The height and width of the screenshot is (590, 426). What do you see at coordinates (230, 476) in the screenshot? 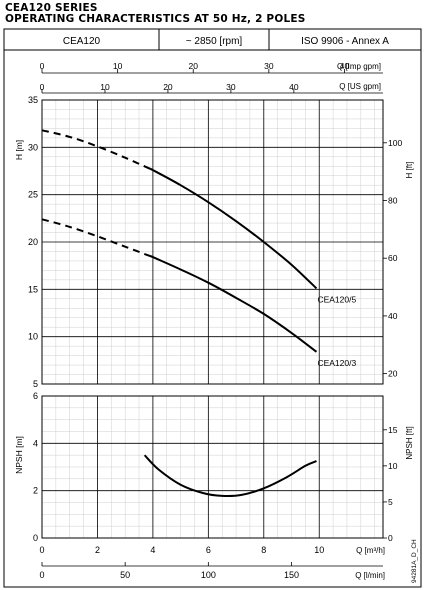
I see `curve-npsh` at bounding box center [230, 476].